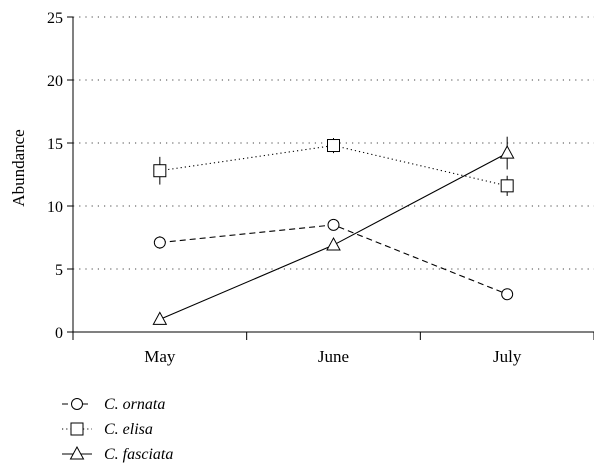 Image resolution: width=594 pixels, height=470 pixels. I want to click on legend-label: C. elisa, so click(128, 429).